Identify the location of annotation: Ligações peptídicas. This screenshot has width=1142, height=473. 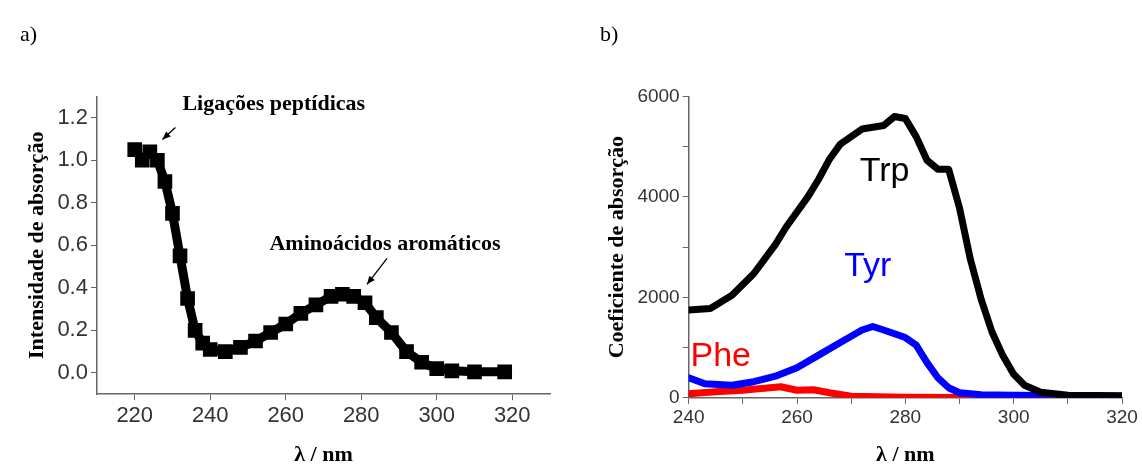
(274, 103).